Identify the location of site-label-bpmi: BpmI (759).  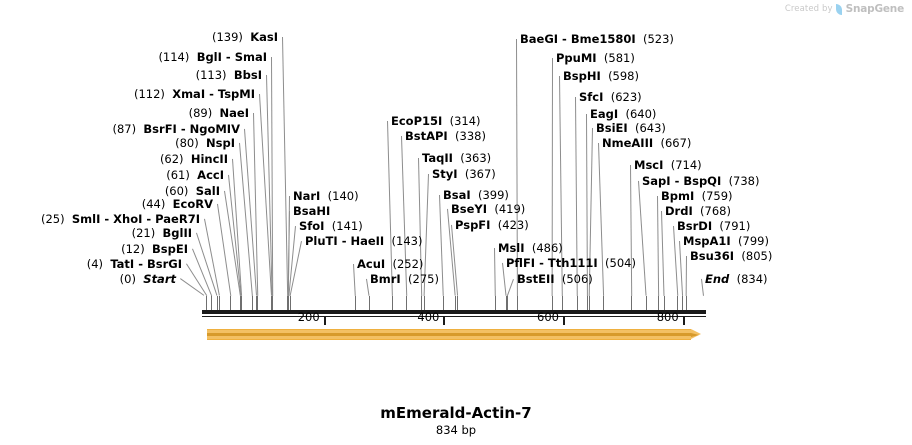
(697, 196).